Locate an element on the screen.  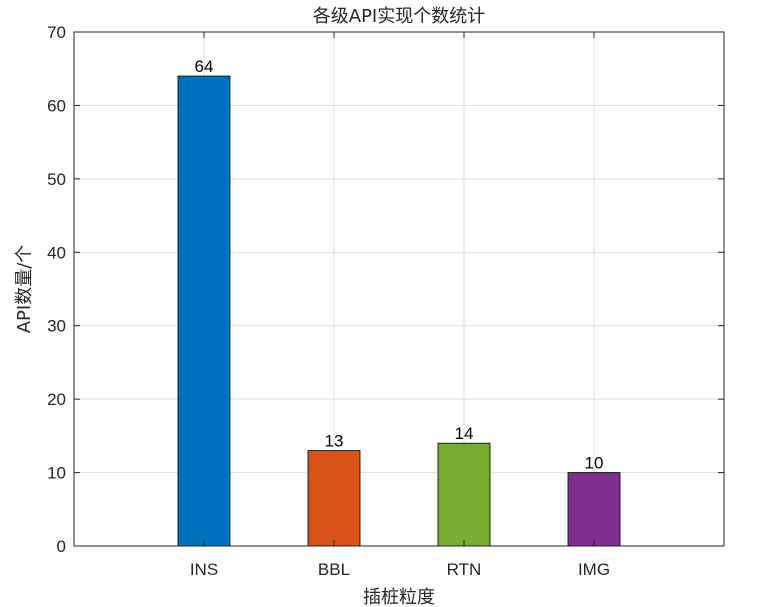
x-axis-title: 插桩粒度 is located at coordinates (399, 597).